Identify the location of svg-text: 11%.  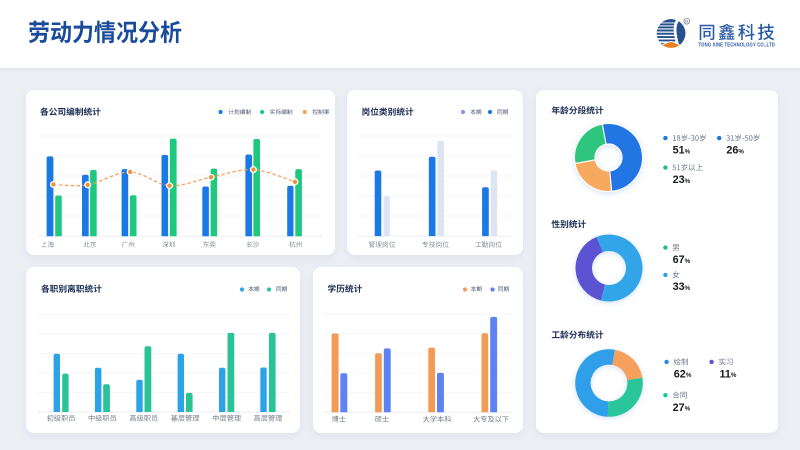
(728, 374).